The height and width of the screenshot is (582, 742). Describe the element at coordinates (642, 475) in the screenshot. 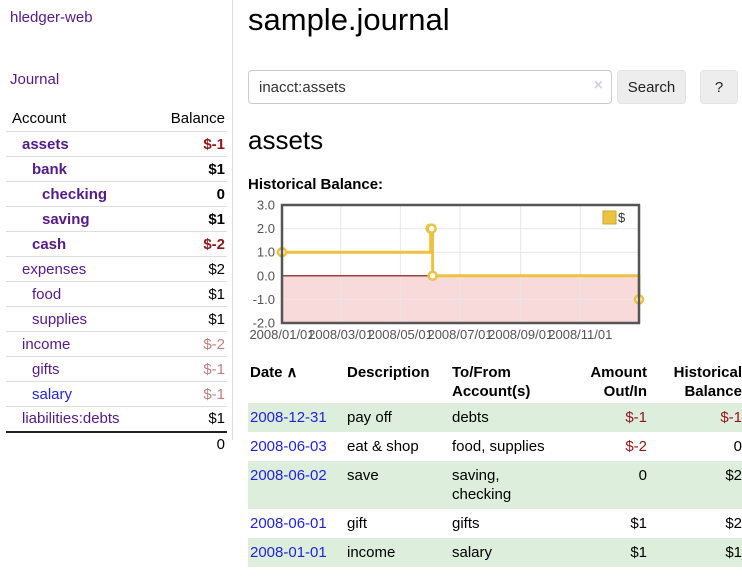

I see `transaction-amount: 0` at that location.